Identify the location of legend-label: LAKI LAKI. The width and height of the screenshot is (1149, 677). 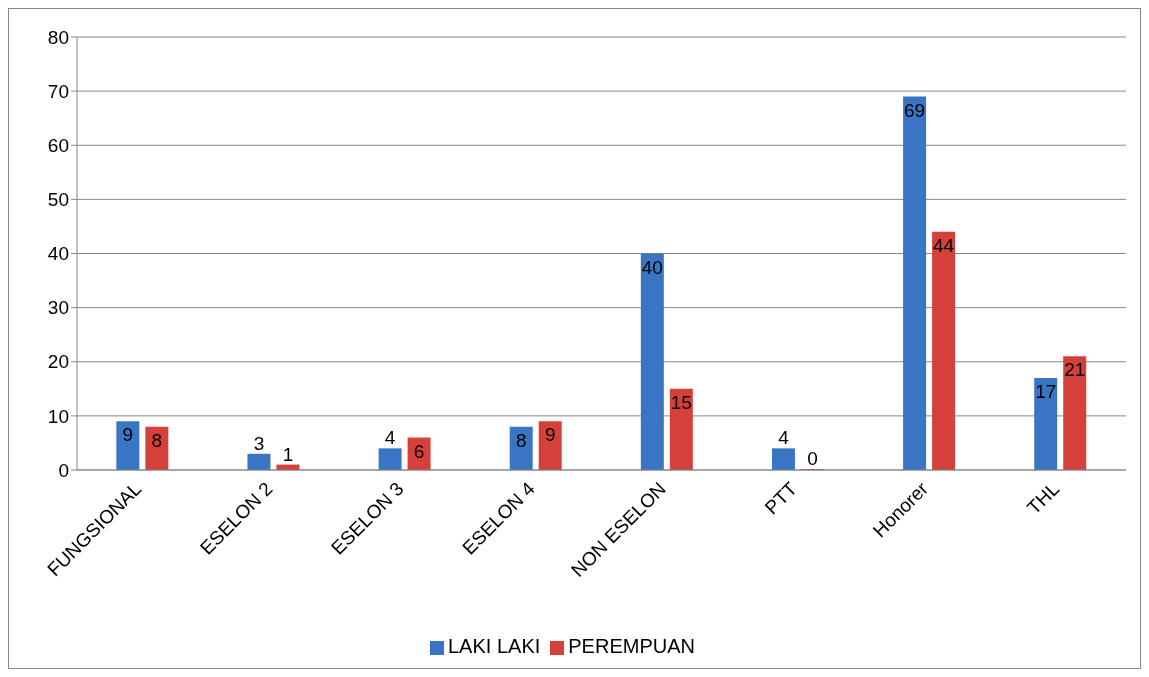
(494, 646).